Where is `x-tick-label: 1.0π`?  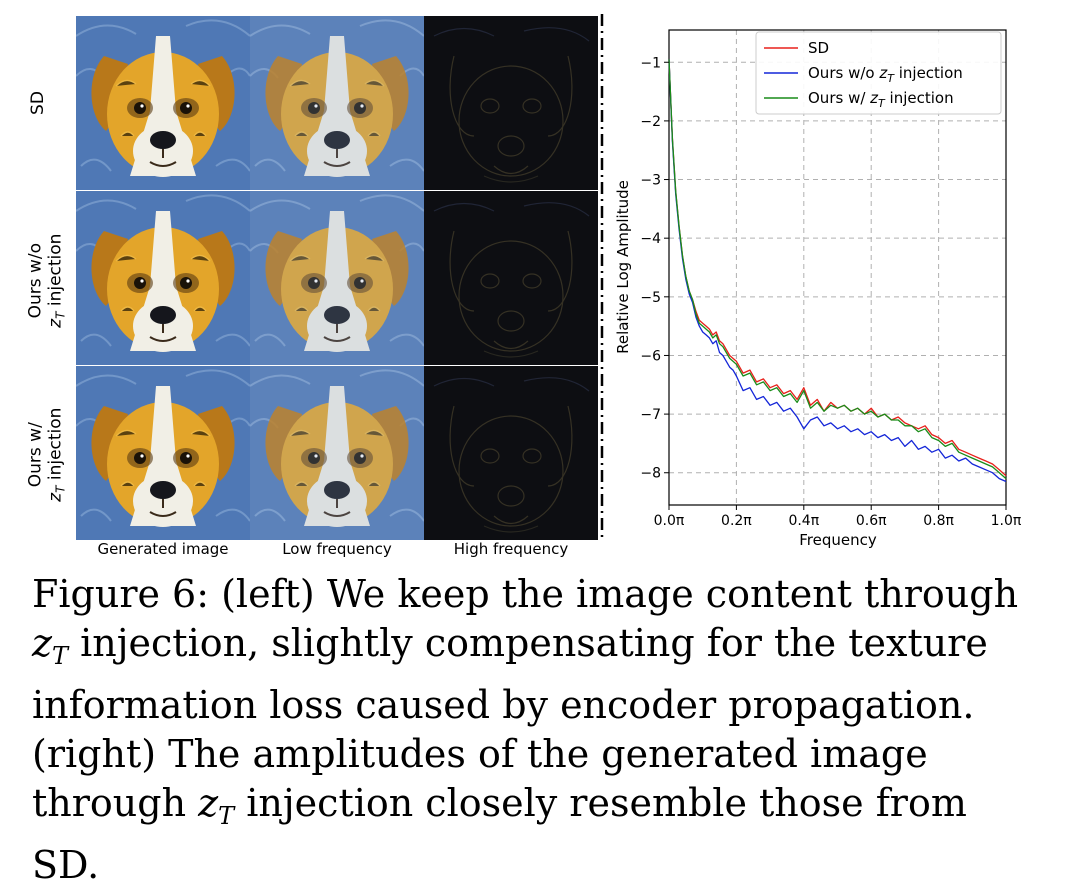 x-tick-label: 1.0π is located at coordinates (1006, 521).